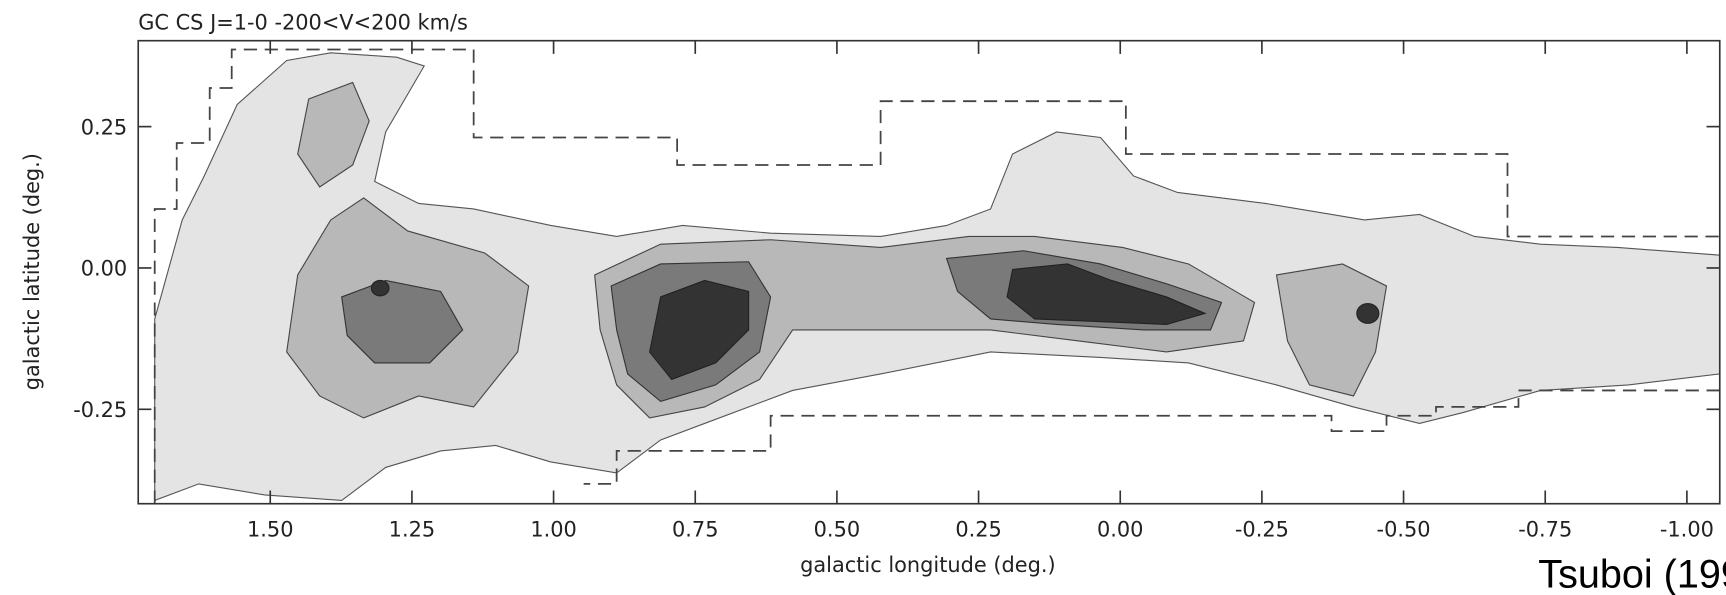 Image resolution: width=1726 pixels, height=595 pixels. What do you see at coordinates (100, 410) in the screenshot?
I see `y-tick-label: -0.25` at bounding box center [100, 410].